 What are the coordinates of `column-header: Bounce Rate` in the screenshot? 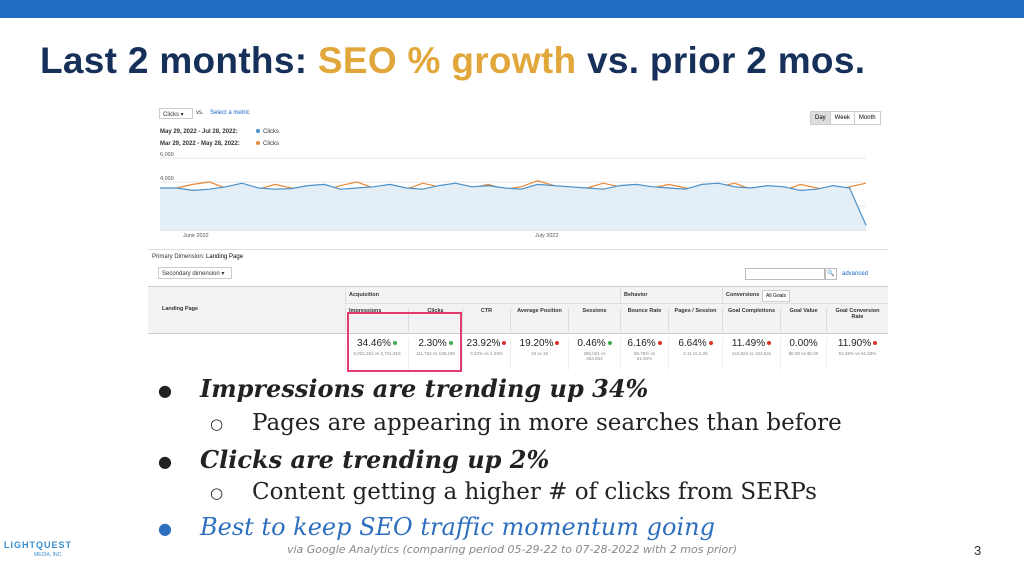 It's located at (644, 320).